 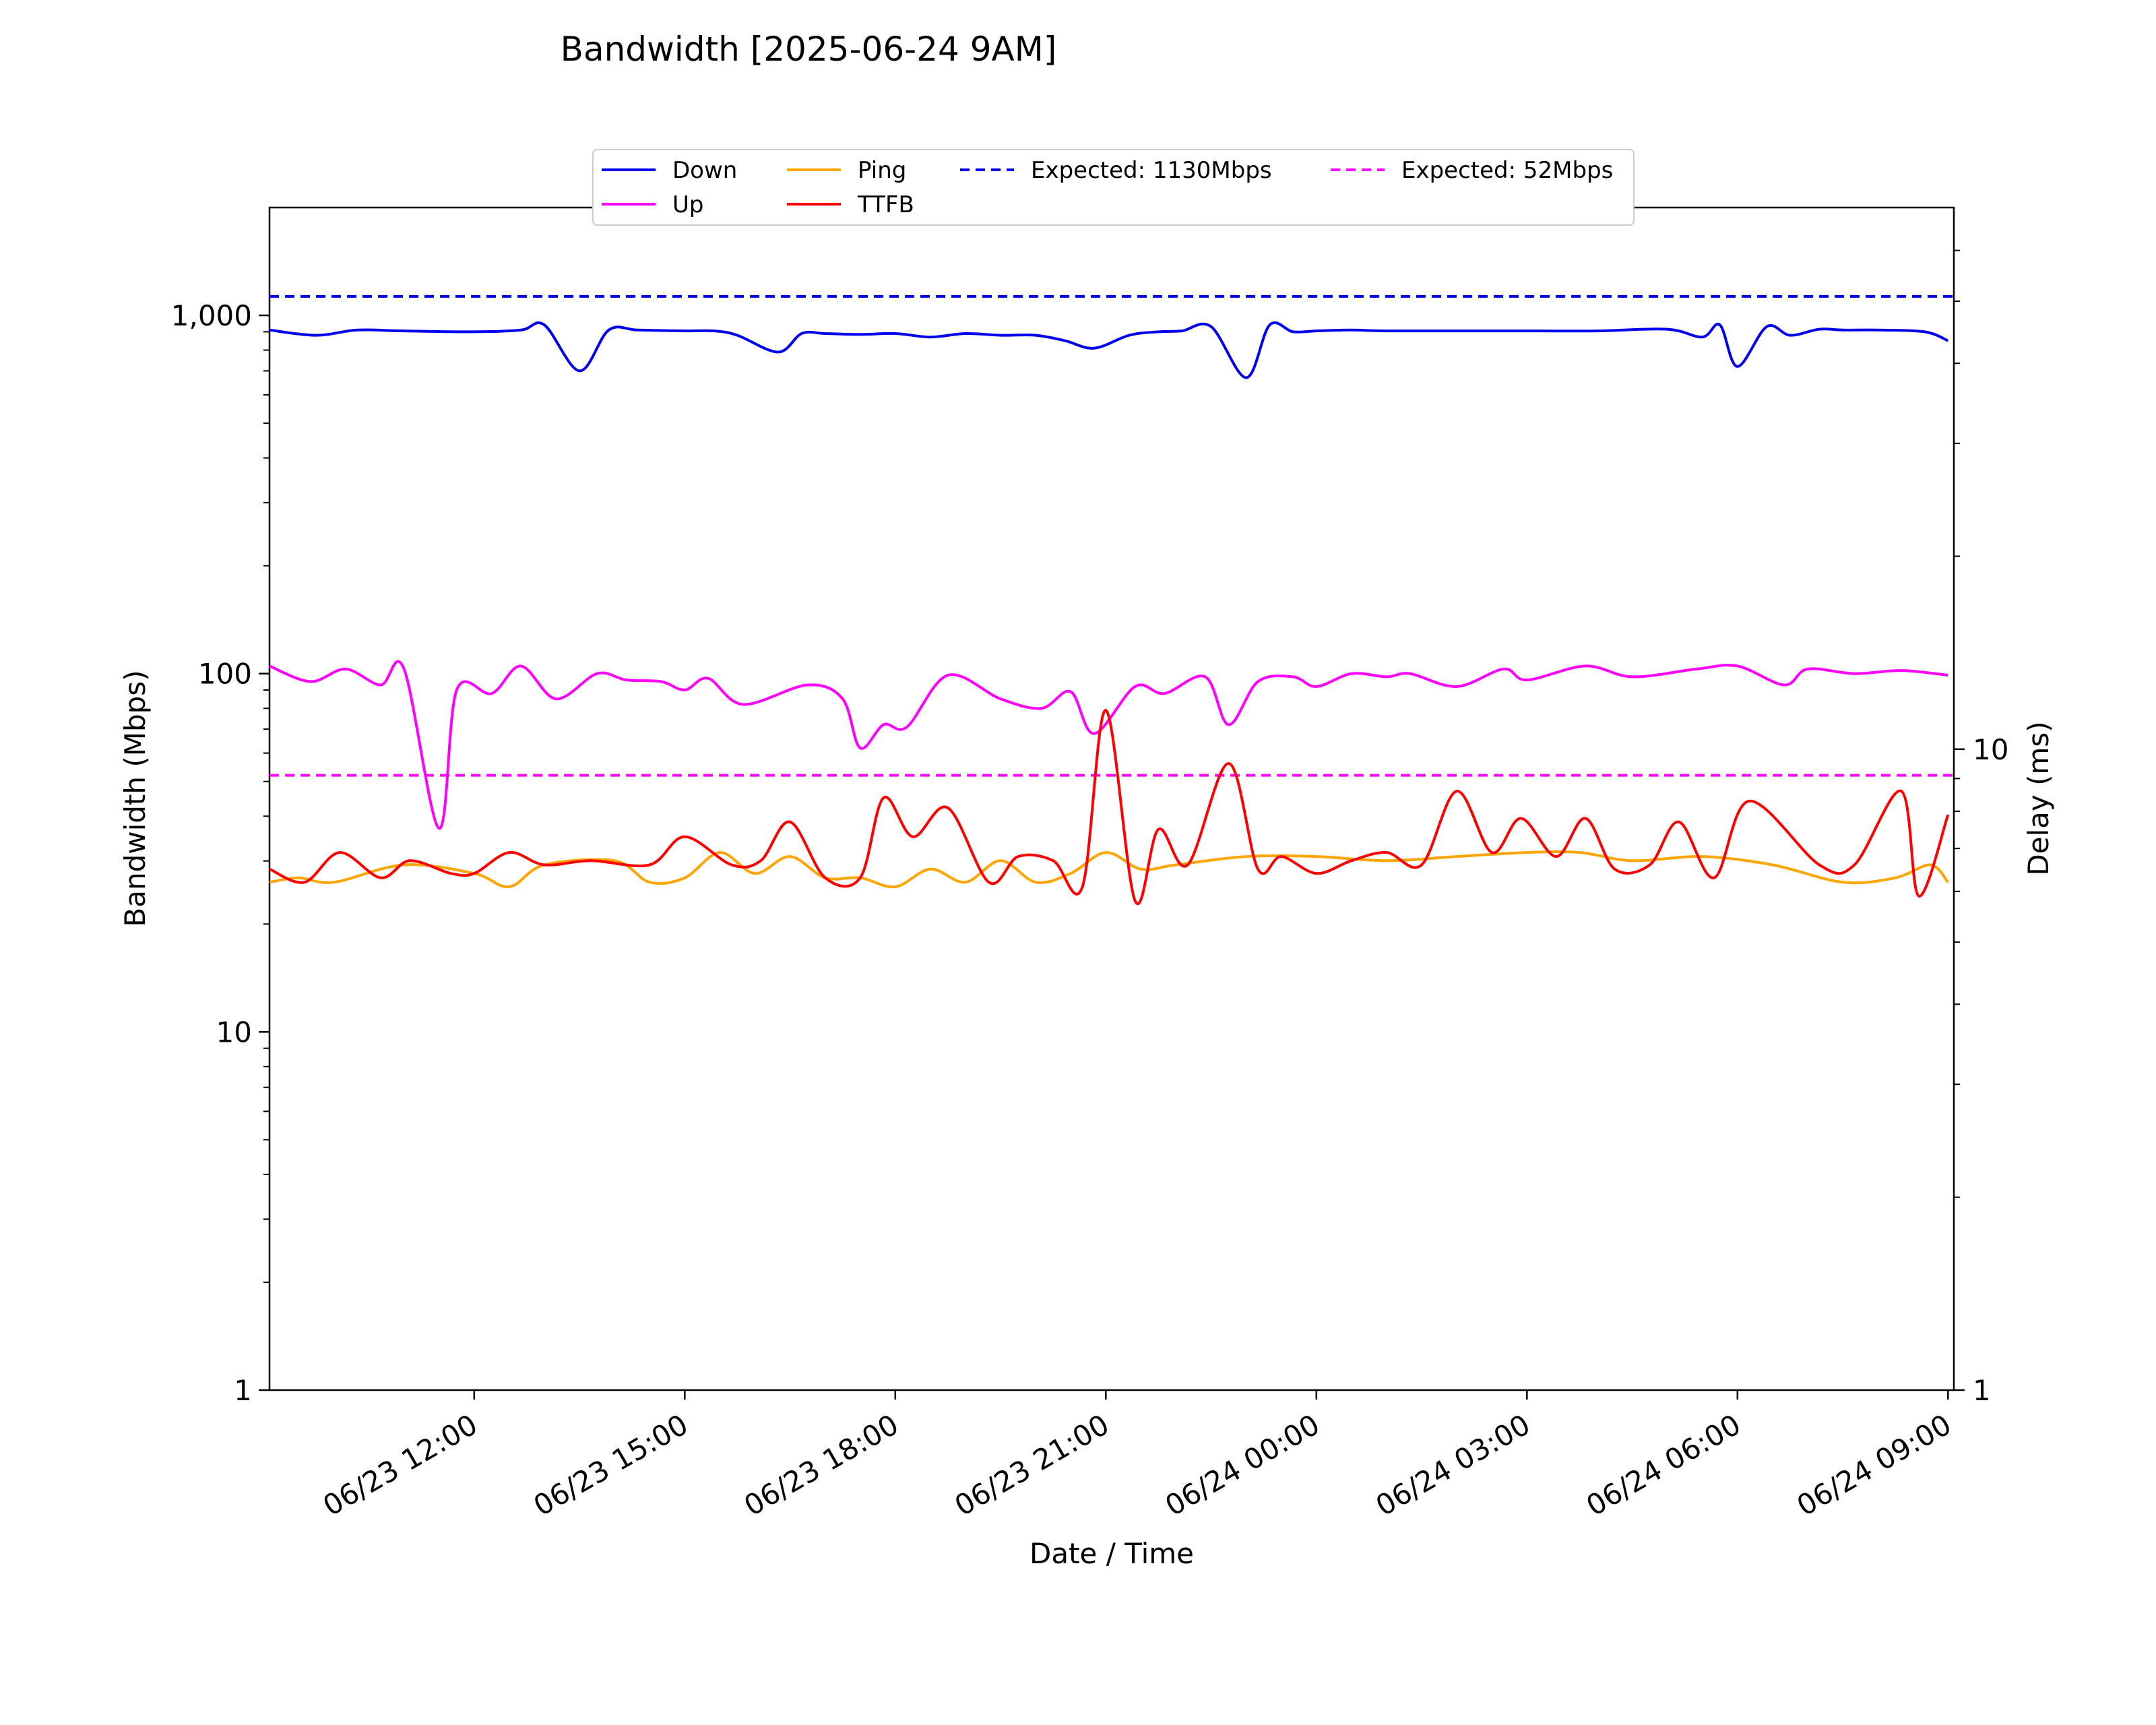 What do you see at coordinates (234, 1031) in the screenshot?
I see `y-tick-label: 10` at bounding box center [234, 1031].